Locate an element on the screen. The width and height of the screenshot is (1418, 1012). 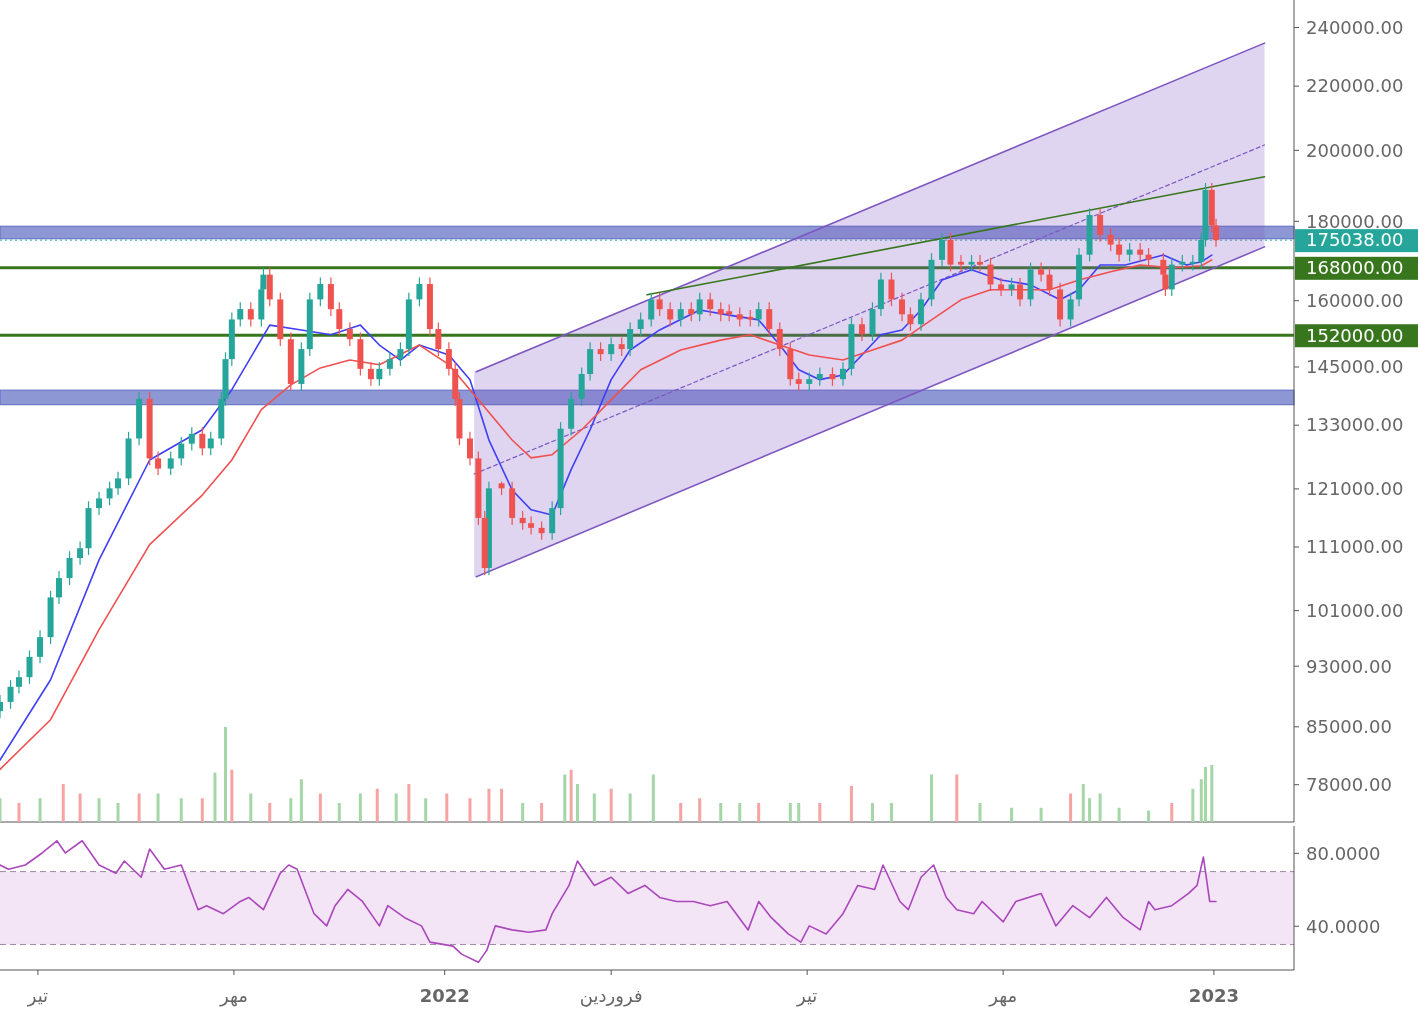
y-tick-label: 200000.00 is located at coordinates (1355, 150).